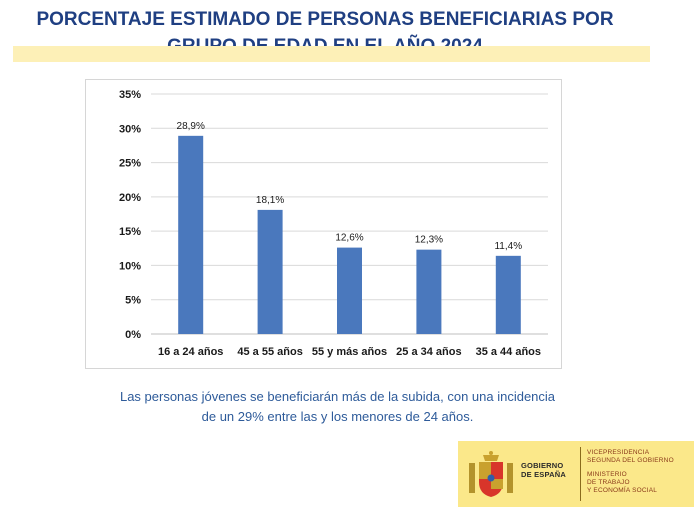 The height and width of the screenshot is (521, 700). Describe the element at coordinates (508, 246) in the screenshot. I see `data-label: 11,4%` at that location.